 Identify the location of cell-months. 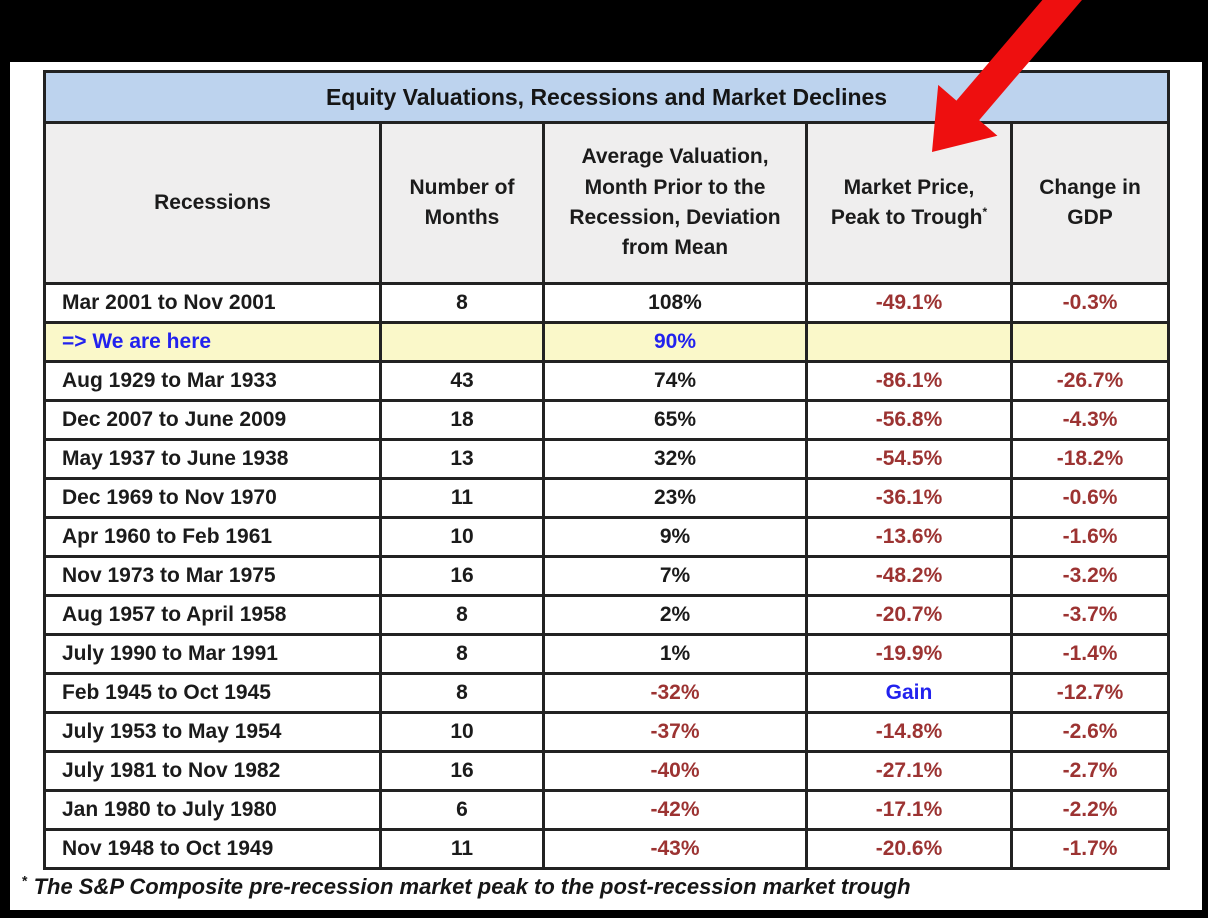
(462, 342).